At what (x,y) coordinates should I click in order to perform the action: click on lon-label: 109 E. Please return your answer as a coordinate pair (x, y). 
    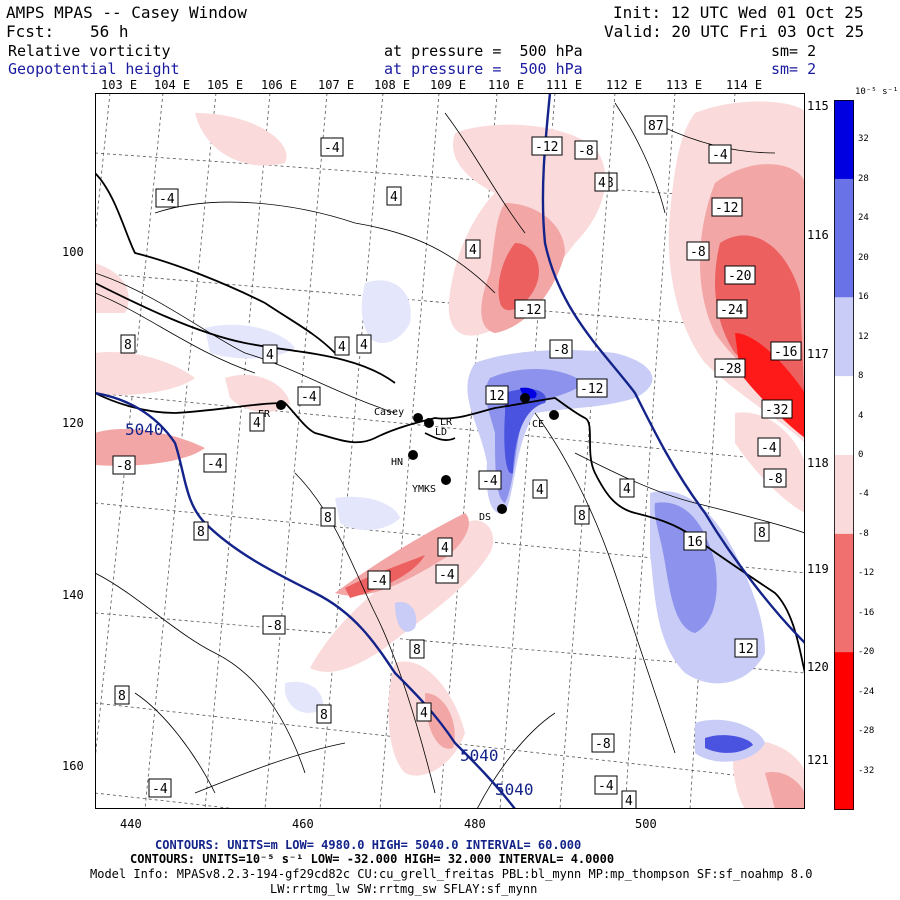
    Looking at the image, I should click on (448, 85).